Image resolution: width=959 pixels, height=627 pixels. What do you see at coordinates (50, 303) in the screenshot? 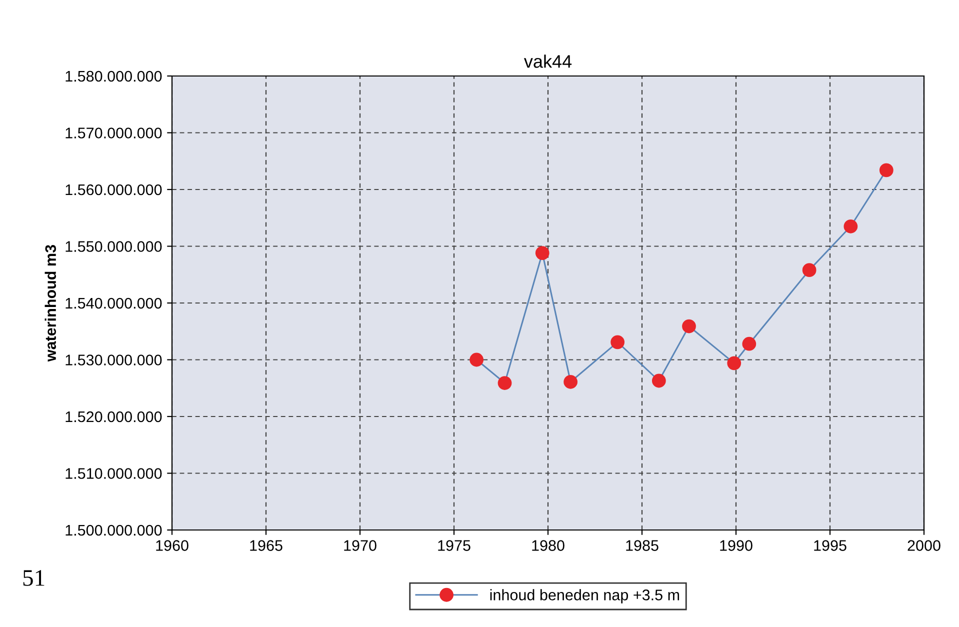
I see `y-axis-title: waterinhoud m3` at bounding box center [50, 303].